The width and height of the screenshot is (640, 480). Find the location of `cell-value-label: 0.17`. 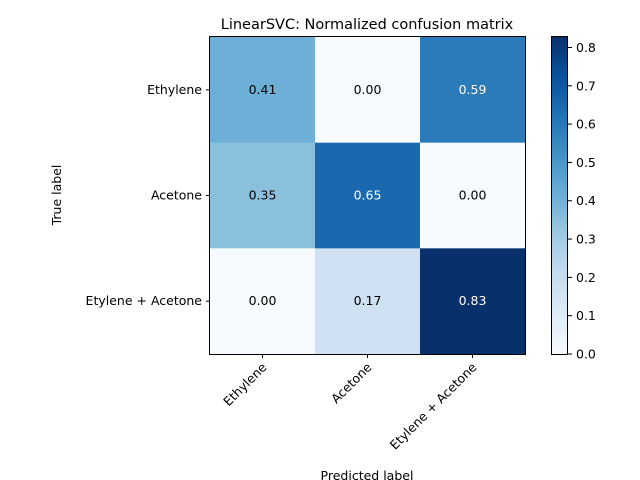

cell-value-label: 0.17 is located at coordinates (368, 300).